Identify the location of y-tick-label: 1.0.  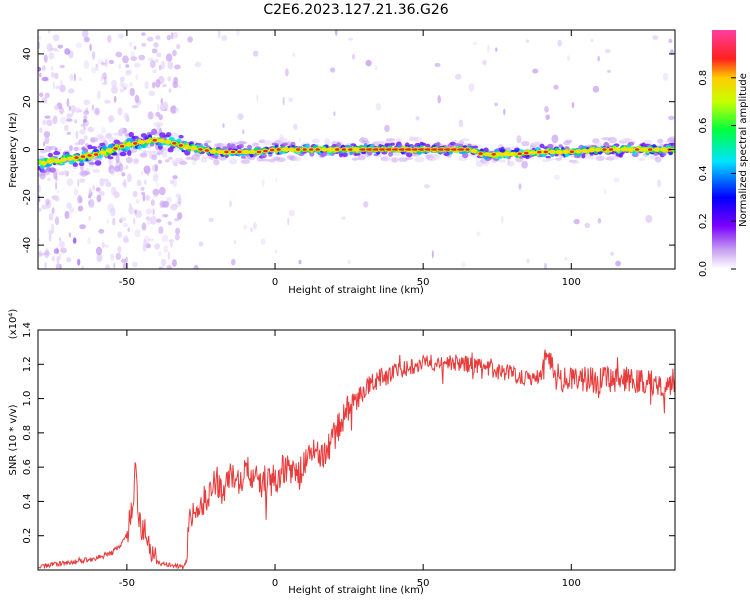
(27, 399).